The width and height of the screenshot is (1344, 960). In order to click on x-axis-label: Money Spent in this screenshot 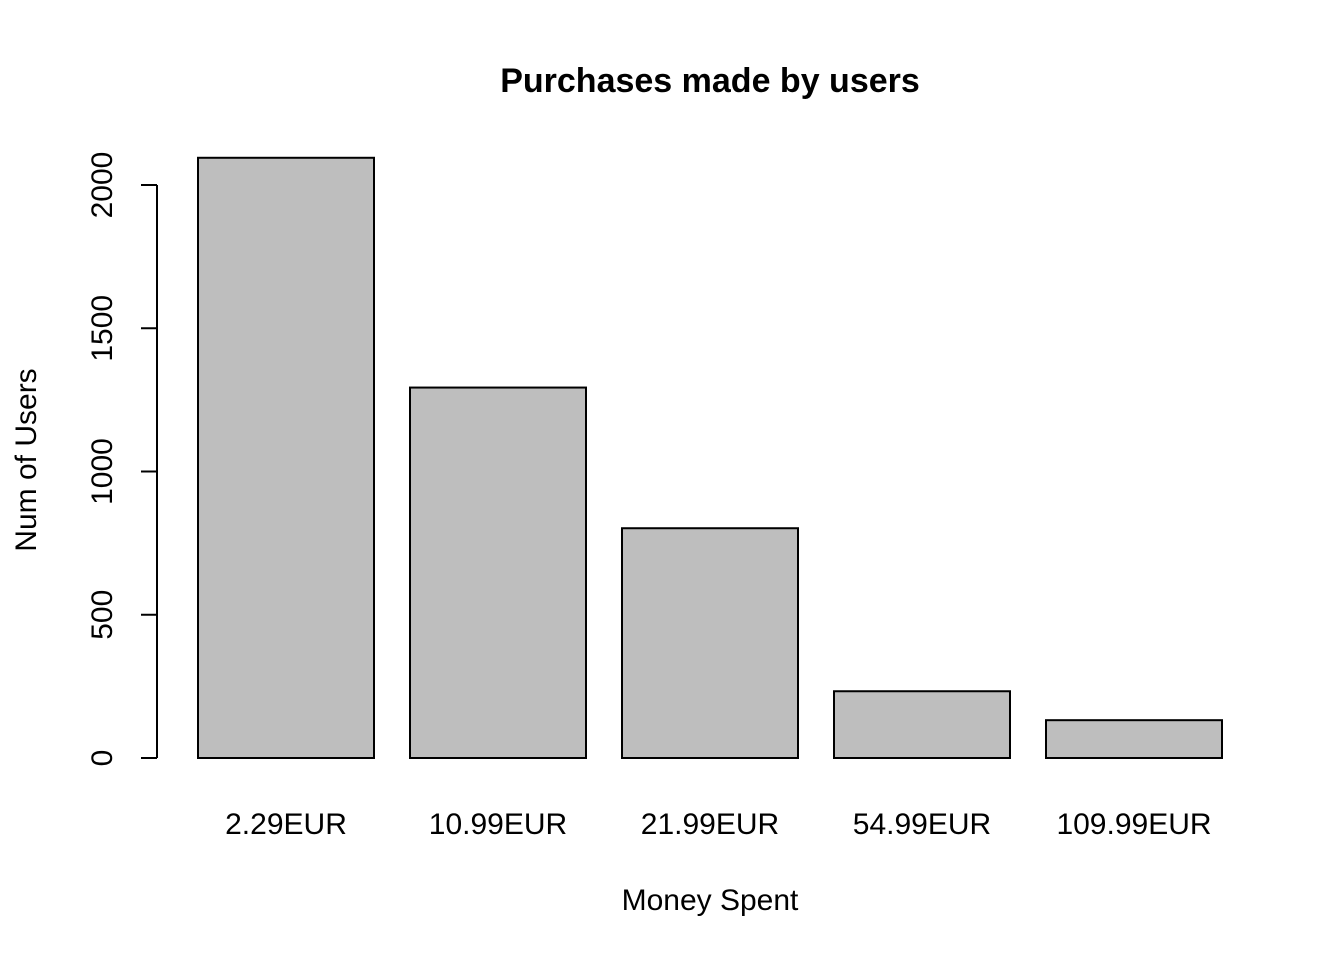, I will do `click(710, 900)`.